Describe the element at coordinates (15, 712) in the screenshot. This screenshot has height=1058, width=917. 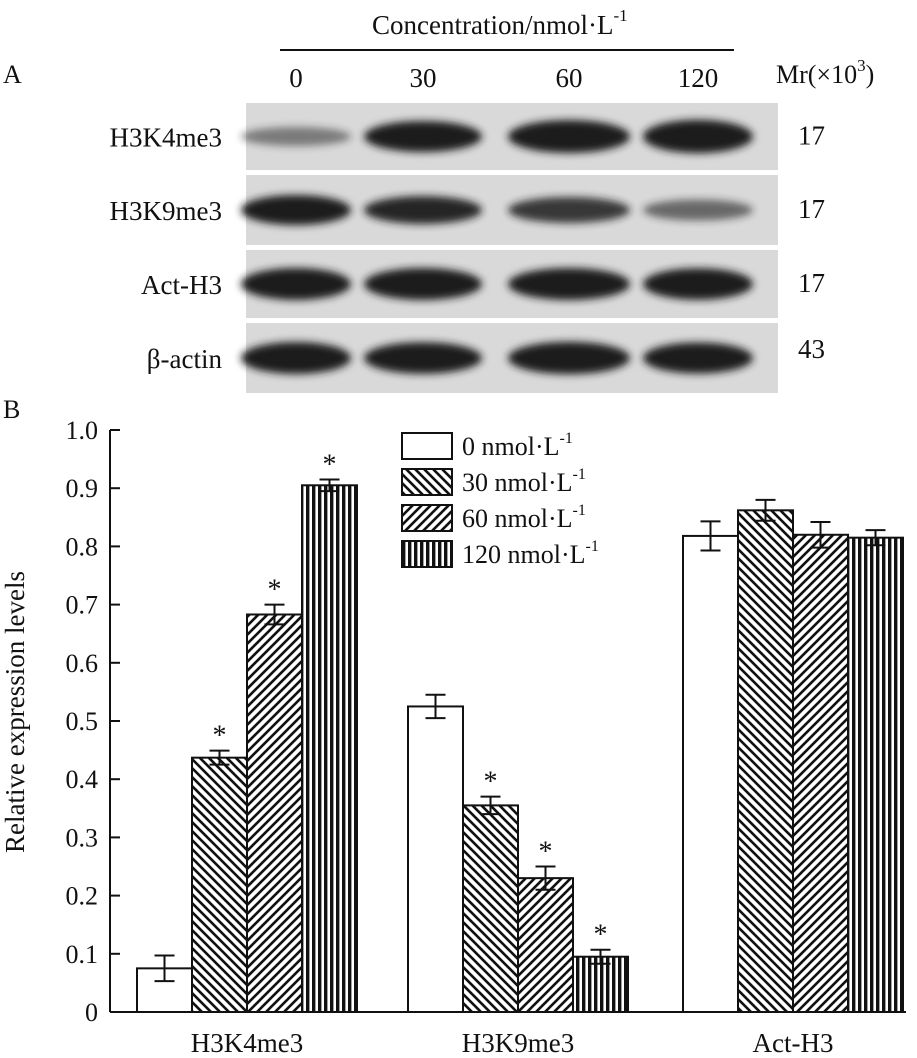
I see `y-axis-label: Relative expression levels` at that location.